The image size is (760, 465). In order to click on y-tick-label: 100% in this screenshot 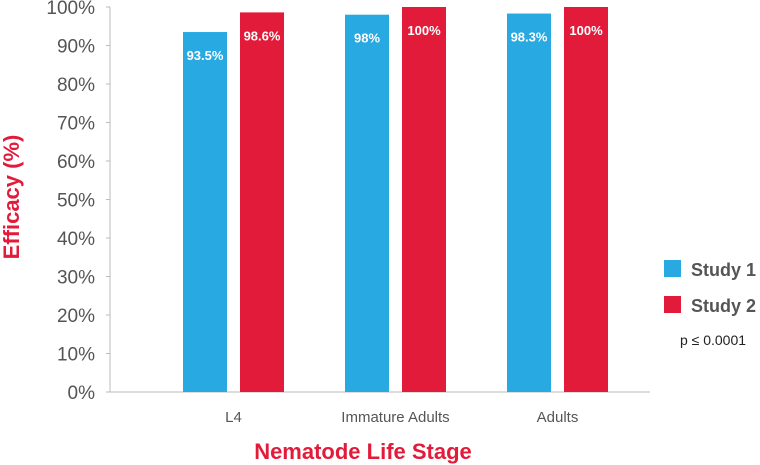, I will do `click(70, 9)`.